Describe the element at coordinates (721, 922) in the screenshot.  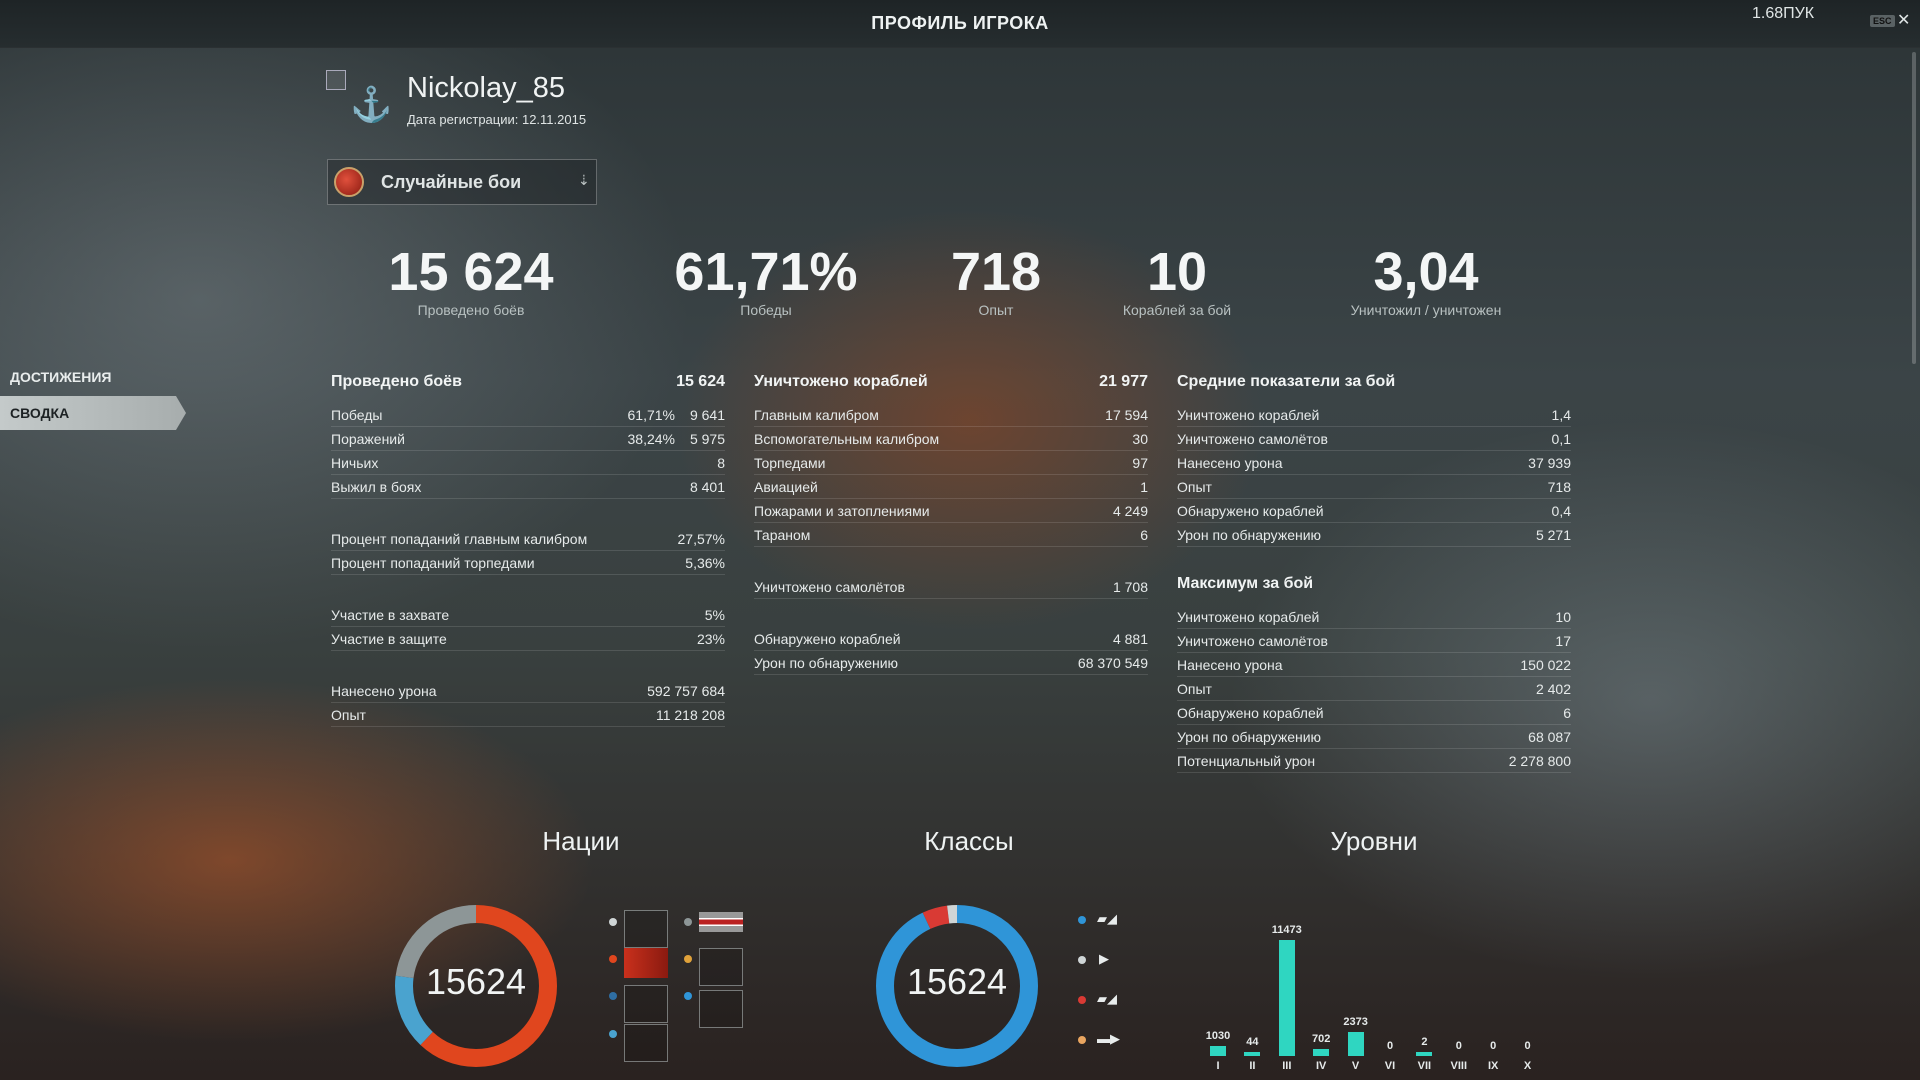
I see `germany-flag-icon` at that location.